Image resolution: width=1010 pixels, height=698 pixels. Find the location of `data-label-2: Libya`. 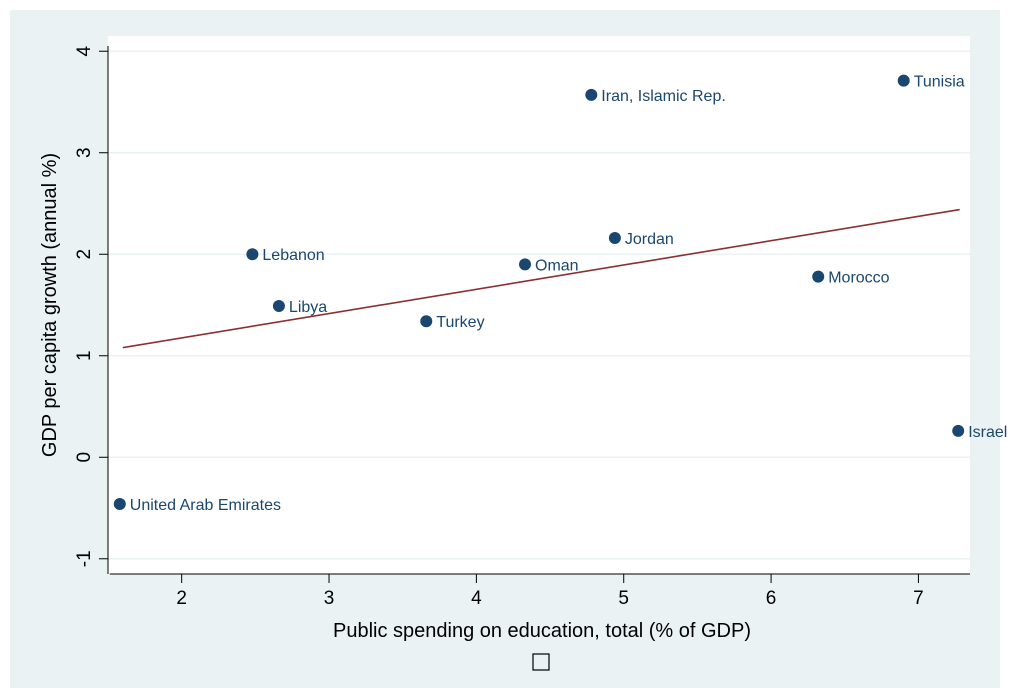

data-label-2: Libya is located at coordinates (308, 307).